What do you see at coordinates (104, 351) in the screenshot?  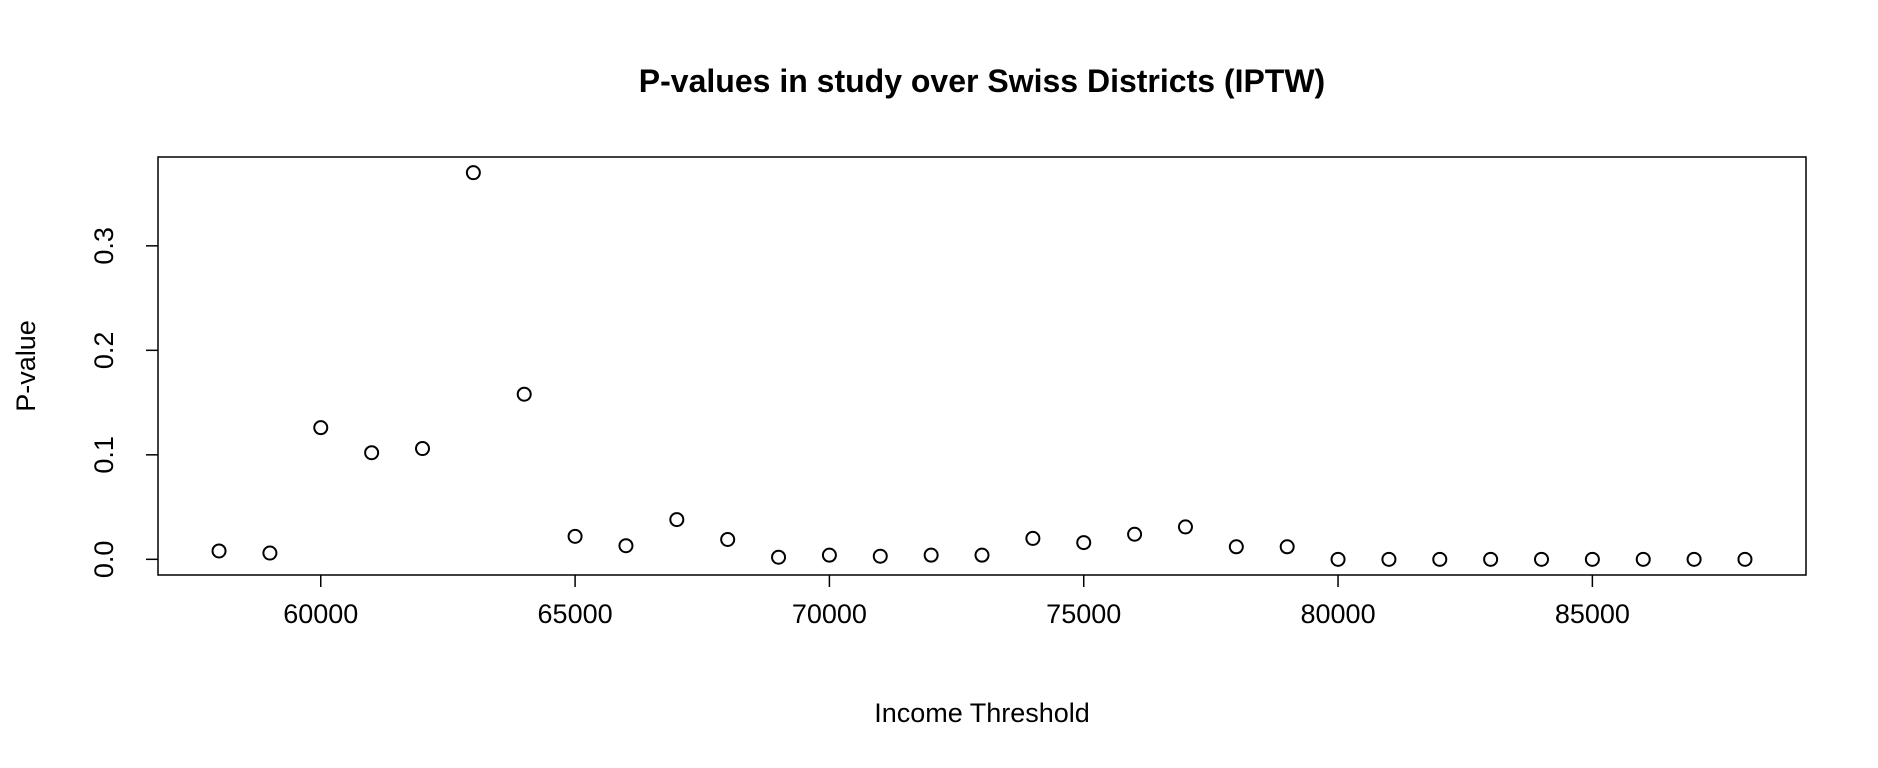 I see `y-tick-label: 0.2` at bounding box center [104, 351].